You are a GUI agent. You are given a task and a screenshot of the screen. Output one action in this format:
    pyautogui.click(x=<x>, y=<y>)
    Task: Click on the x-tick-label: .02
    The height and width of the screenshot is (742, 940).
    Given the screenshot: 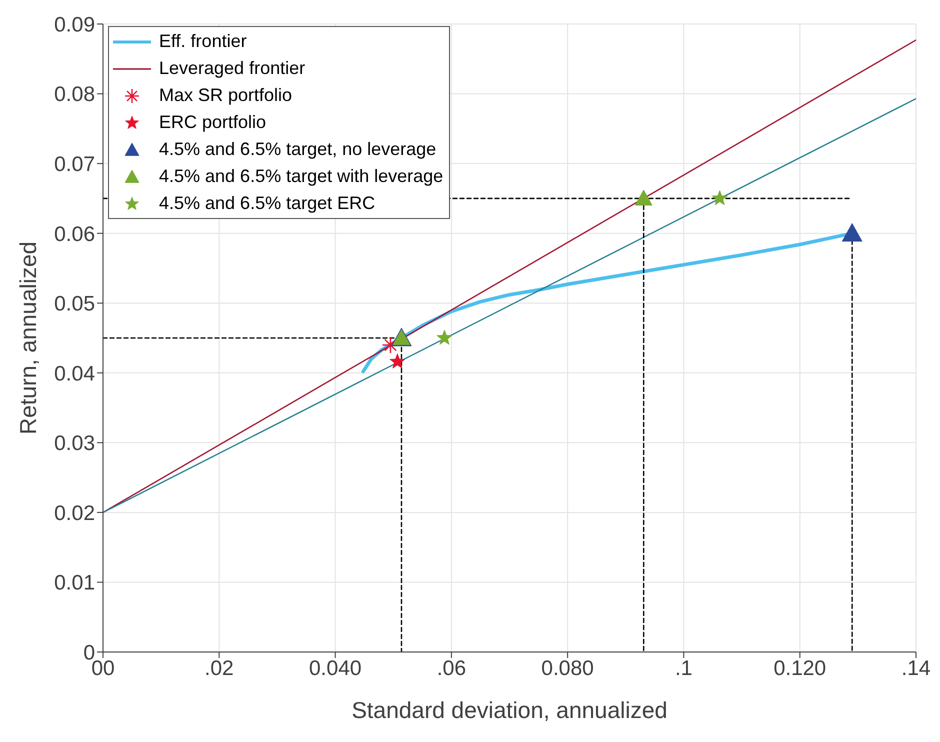 What is the action you would take?
    pyautogui.click(x=219, y=668)
    